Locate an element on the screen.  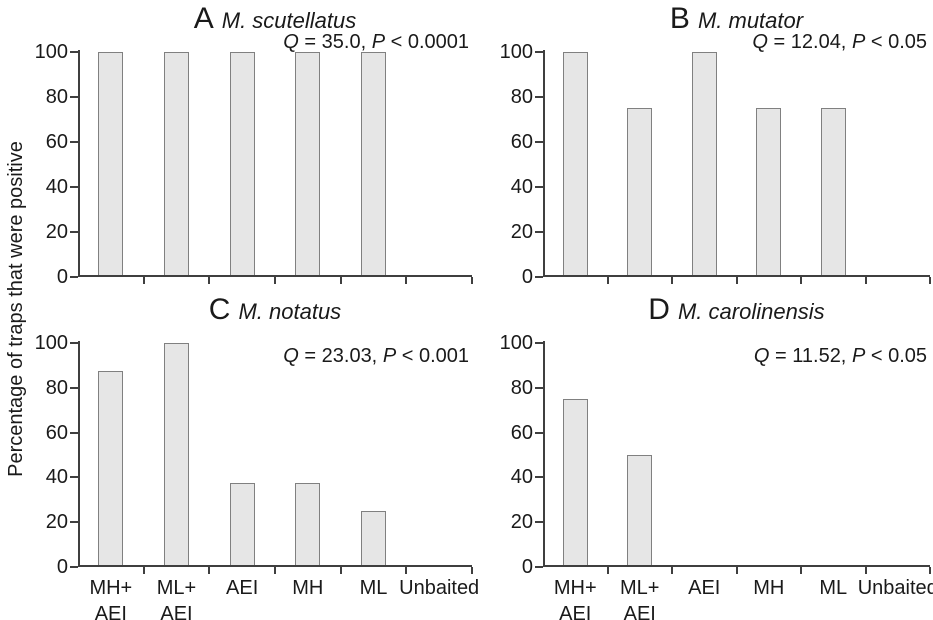
stats-annotation: Q = 23.03, P < 0.001 is located at coordinates (376, 356).